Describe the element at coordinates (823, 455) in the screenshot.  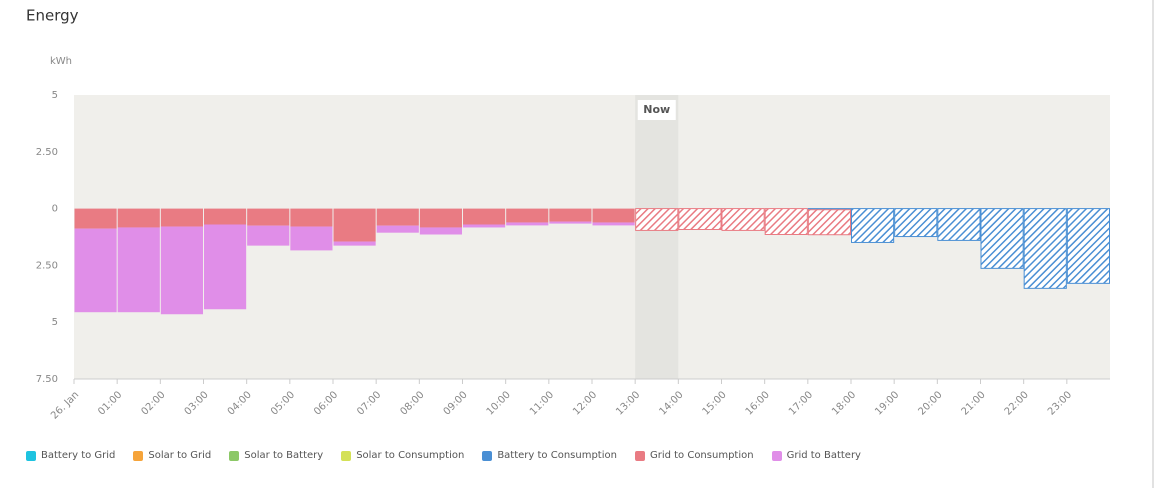
I see `legend-label: Grid to Battery` at that location.